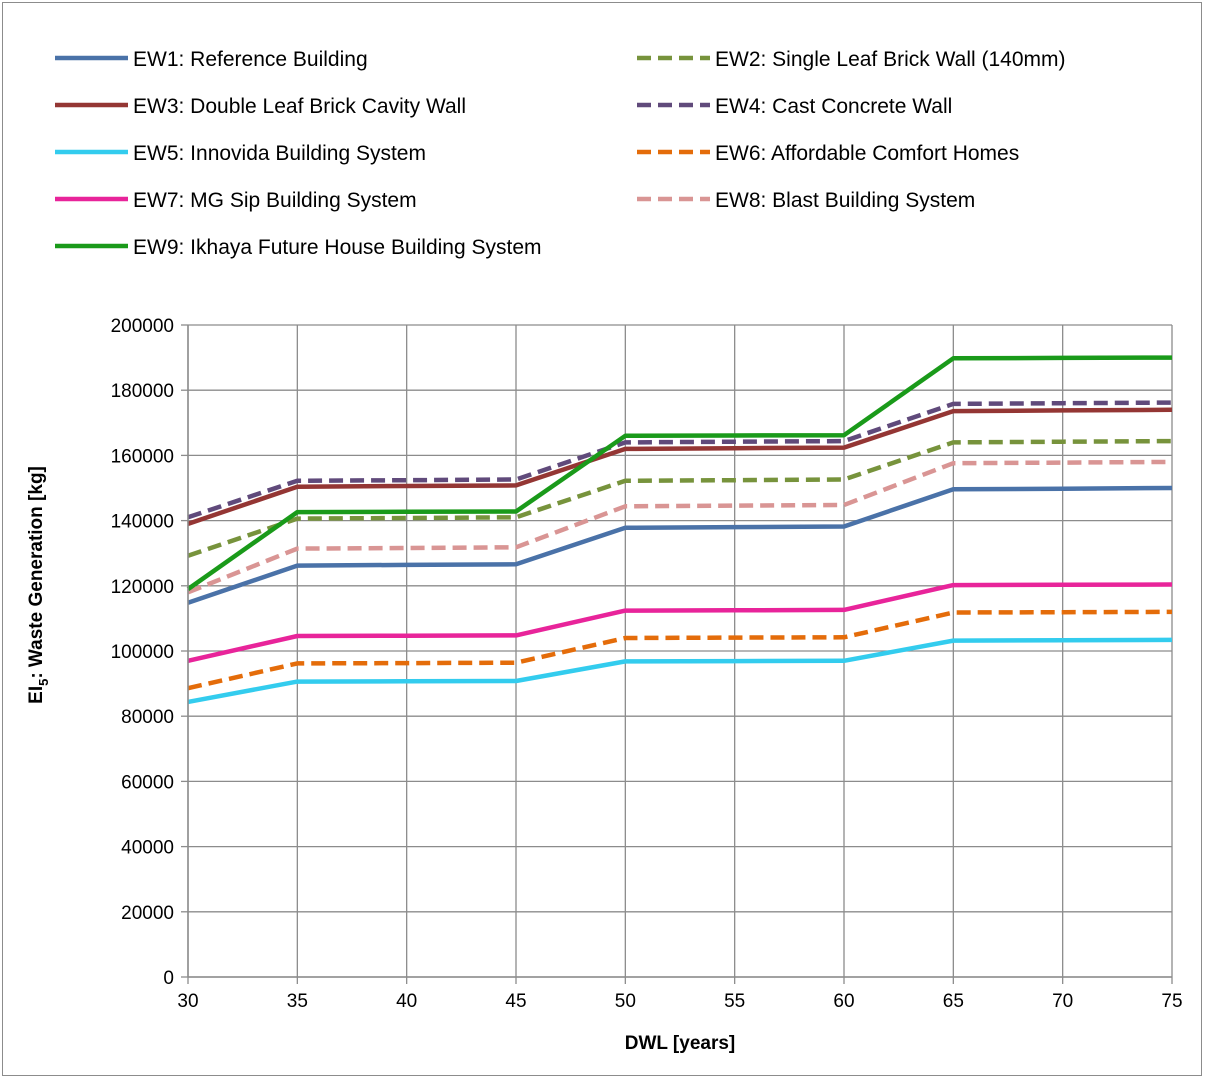 The height and width of the screenshot is (1080, 1206). Describe the element at coordinates (680, 1043) in the screenshot. I see `x-axis-title: DWL [years]` at that location.